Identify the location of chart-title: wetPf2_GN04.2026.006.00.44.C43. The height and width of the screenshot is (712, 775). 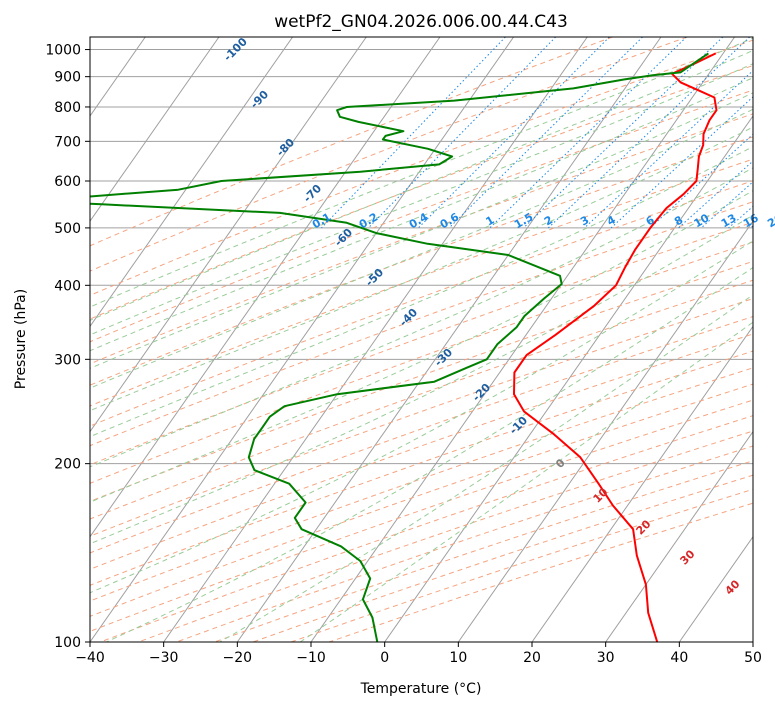
(421, 22).